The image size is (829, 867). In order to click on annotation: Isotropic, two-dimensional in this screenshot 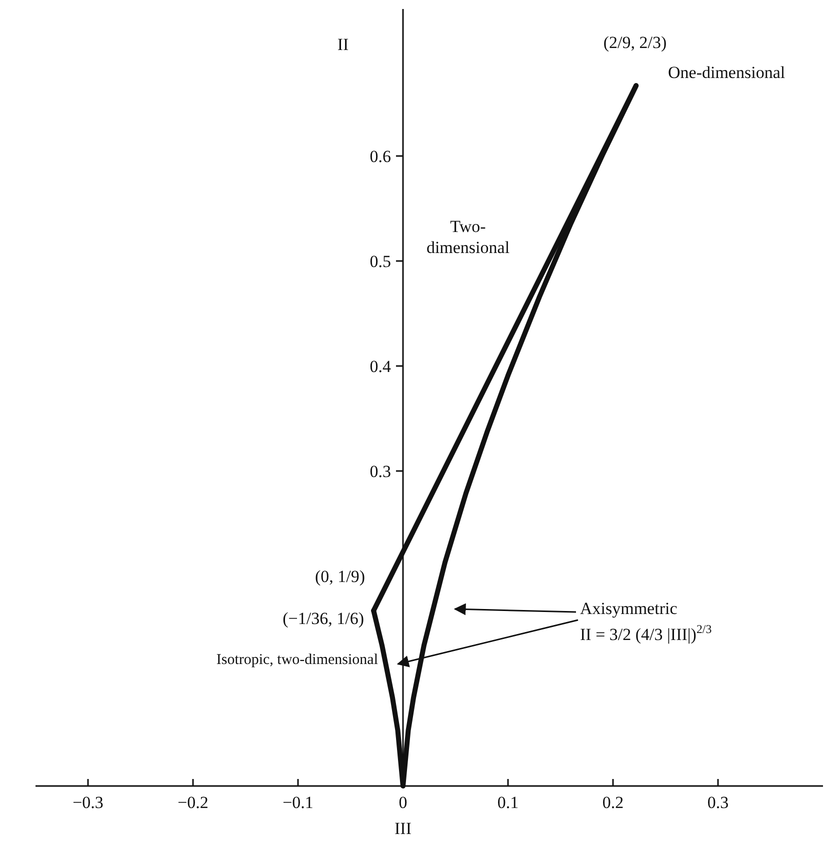, I will do `click(297, 660)`.